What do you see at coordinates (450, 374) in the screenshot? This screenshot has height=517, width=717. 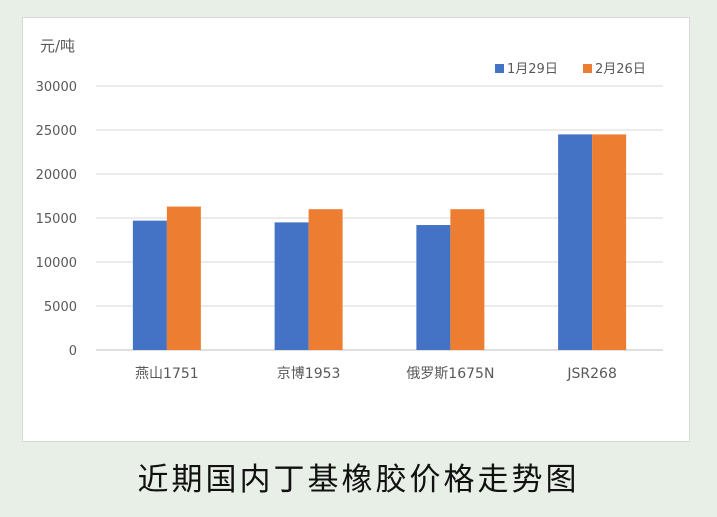 I see `x-tick-label: 俄罗斯1675N` at bounding box center [450, 374].